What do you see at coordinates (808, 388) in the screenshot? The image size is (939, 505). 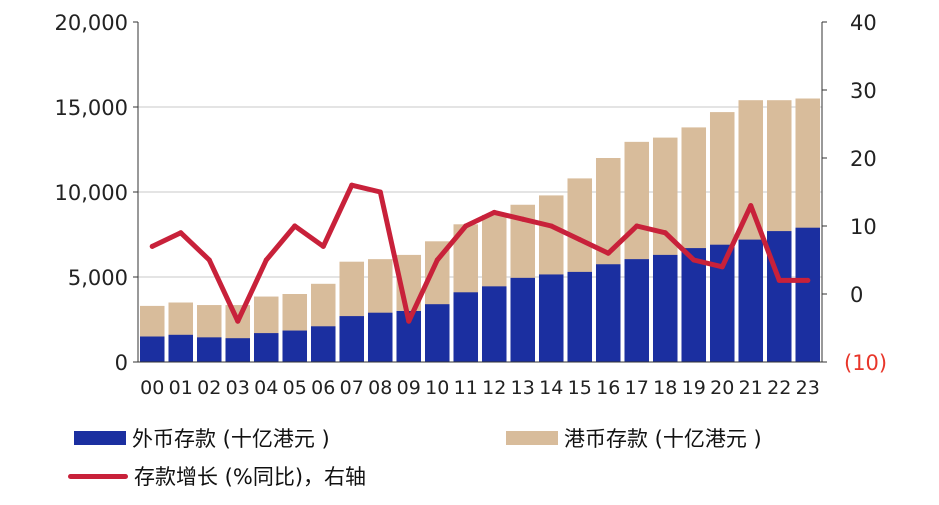 I see `x-tick-label-23: 23` at bounding box center [808, 388].